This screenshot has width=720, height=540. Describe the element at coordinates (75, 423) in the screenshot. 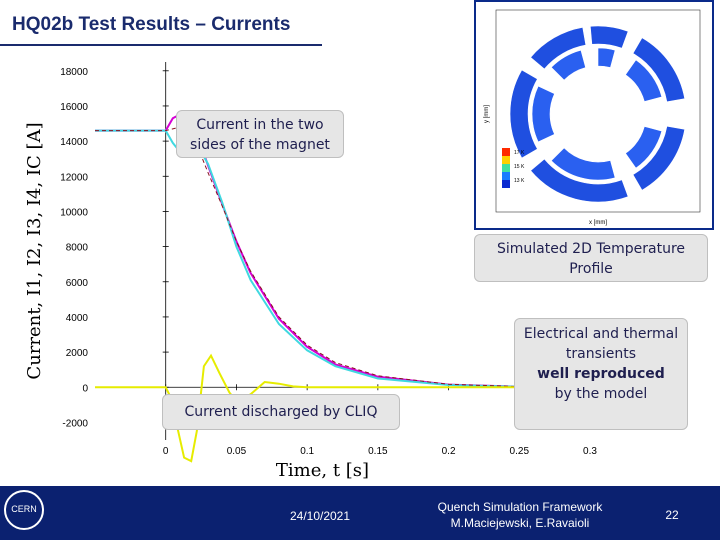

I see `y-tick-label: -2000` at that location.